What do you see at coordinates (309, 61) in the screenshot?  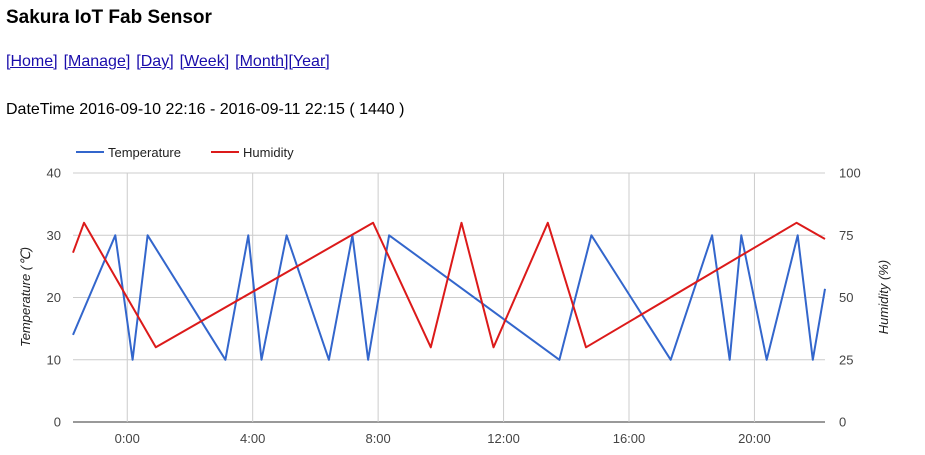 I see `nav-year-link: [Year]` at bounding box center [309, 61].